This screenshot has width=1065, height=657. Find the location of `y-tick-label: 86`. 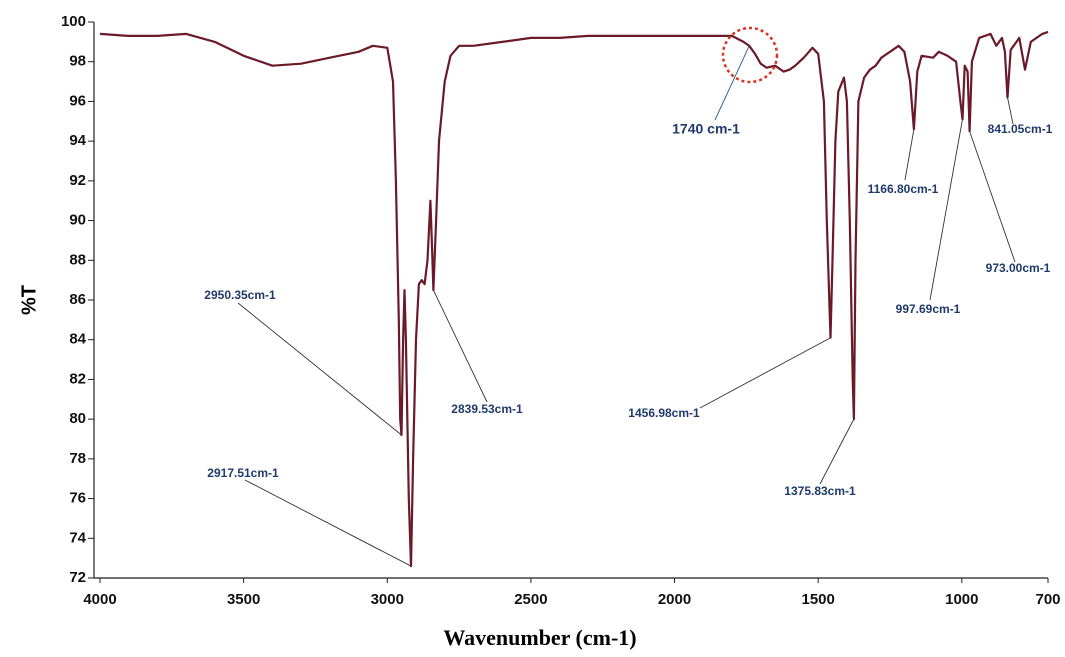

y-tick-label: 86 is located at coordinates (77, 299).